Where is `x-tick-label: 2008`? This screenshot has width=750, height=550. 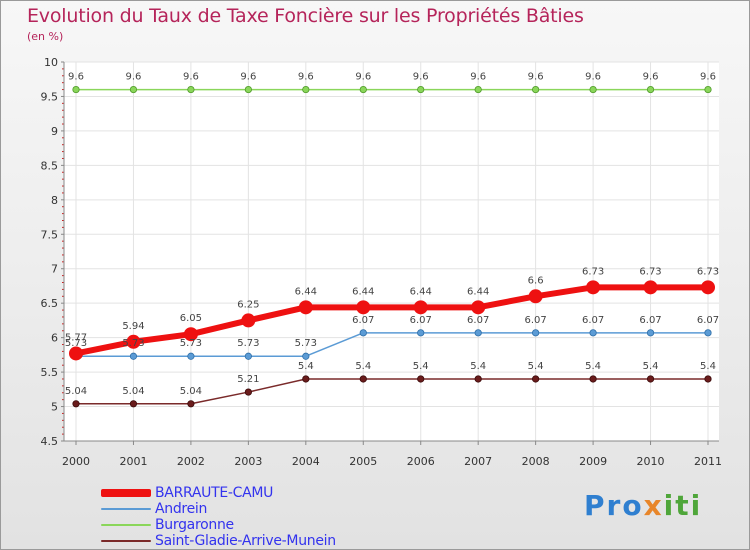 x-tick-label: 2008 is located at coordinates (536, 461).